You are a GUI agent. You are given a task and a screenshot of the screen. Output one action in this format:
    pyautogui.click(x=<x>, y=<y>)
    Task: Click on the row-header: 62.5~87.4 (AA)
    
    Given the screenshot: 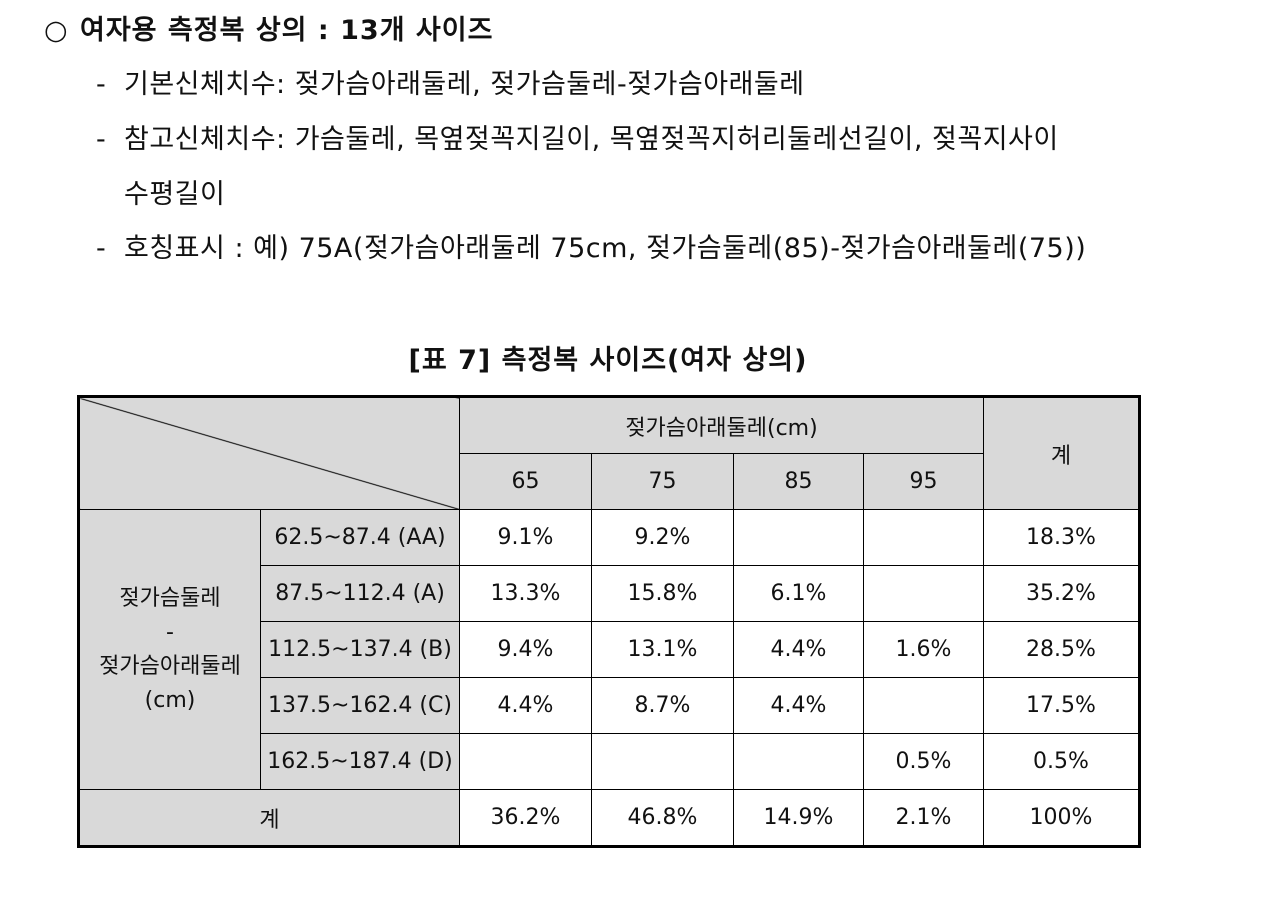 What is the action you would take?
    pyautogui.click(x=360, y=537)
    